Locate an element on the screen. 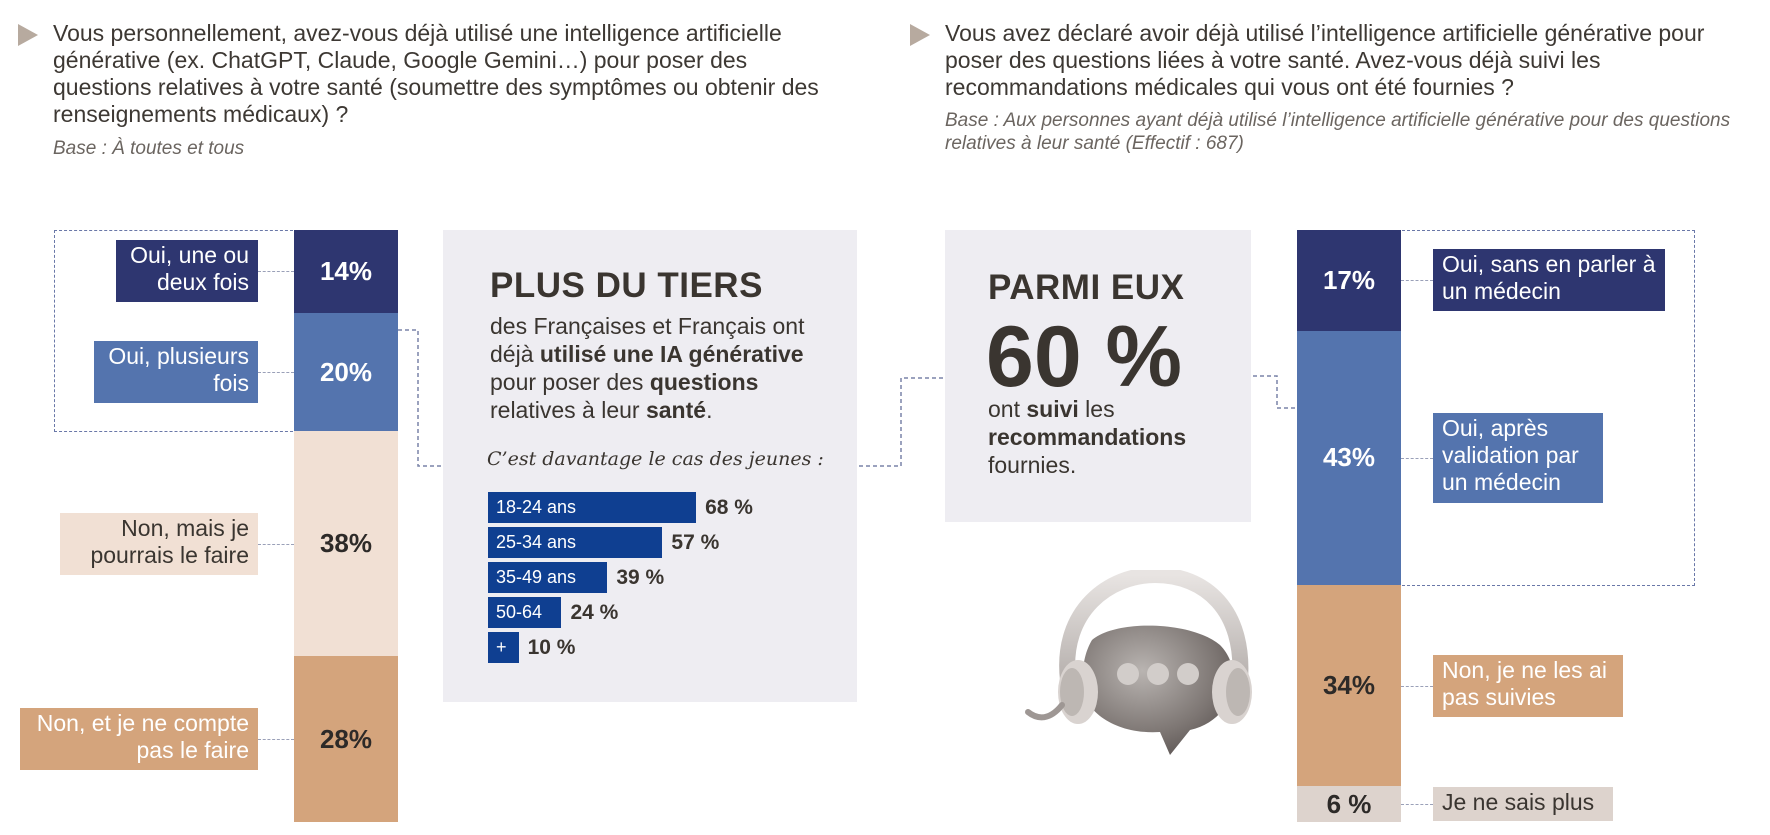 The width and height of the screenshot is (1770, 835). segment-value-label: 38% is located at coordinates (346, 543).